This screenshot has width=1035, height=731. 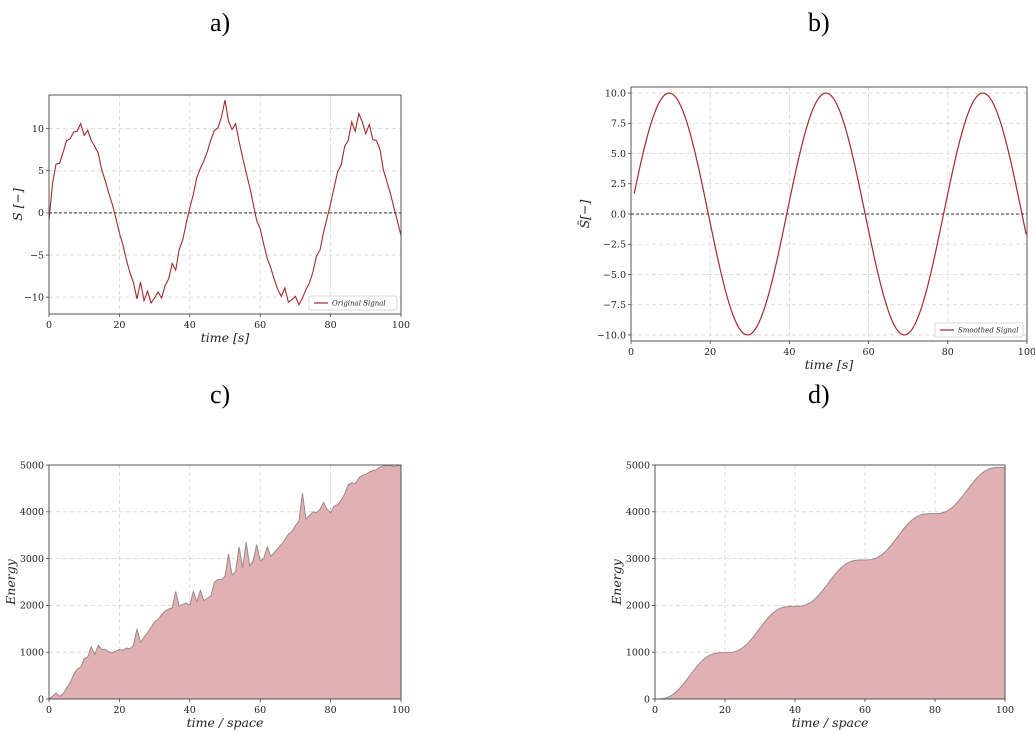 I want to click on d-ytick-label-5: 5000, so click(x=638, y=465).